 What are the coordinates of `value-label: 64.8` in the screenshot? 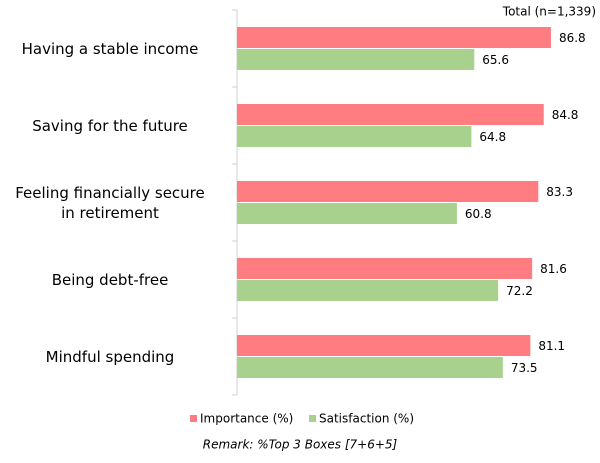 It's located at (492, 137).